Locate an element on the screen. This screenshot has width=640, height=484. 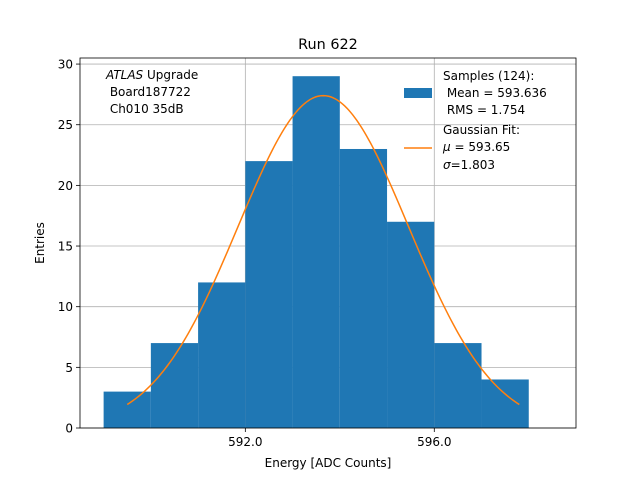
annotation-upgrade: Upgrade is located at coordinates (170, 75).